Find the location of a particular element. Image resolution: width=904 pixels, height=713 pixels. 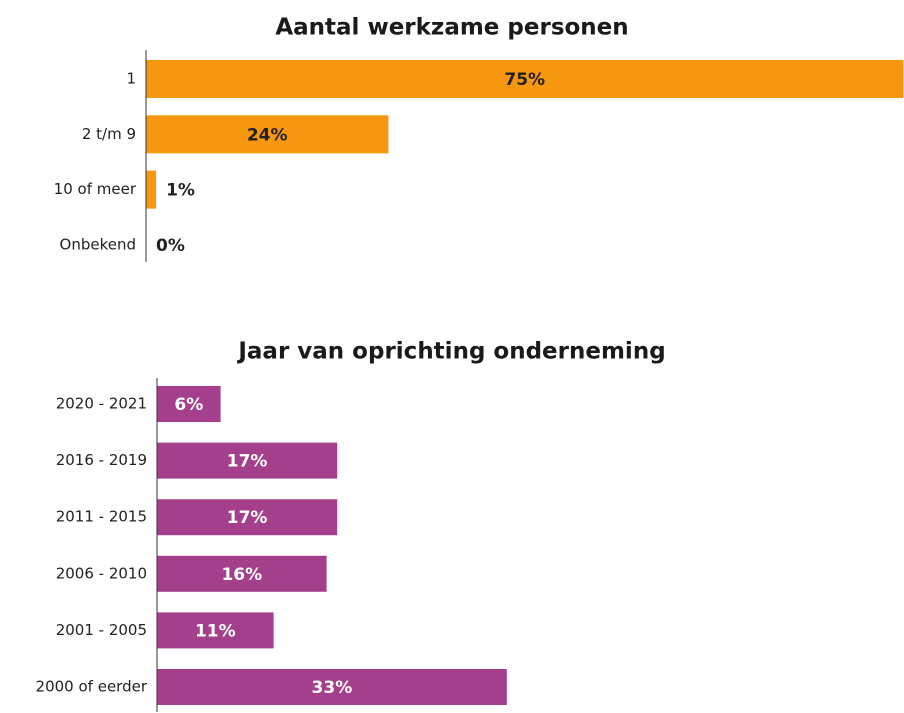

value-label: 6% is located at coordinates (188, 405).